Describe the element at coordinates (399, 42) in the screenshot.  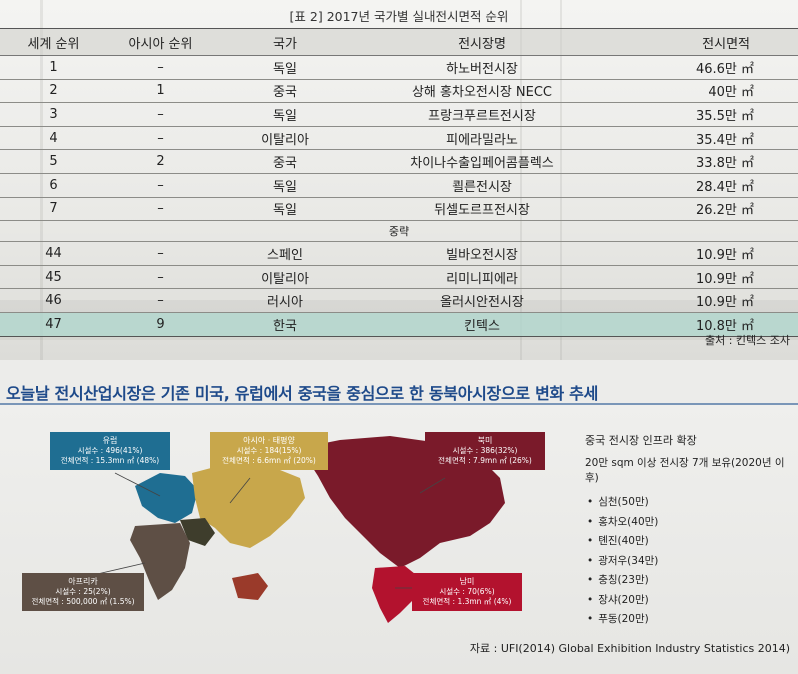
I see `table-header-row: 세계 순위 아시아 순위 국가 전시장명 전시면적` at that location.